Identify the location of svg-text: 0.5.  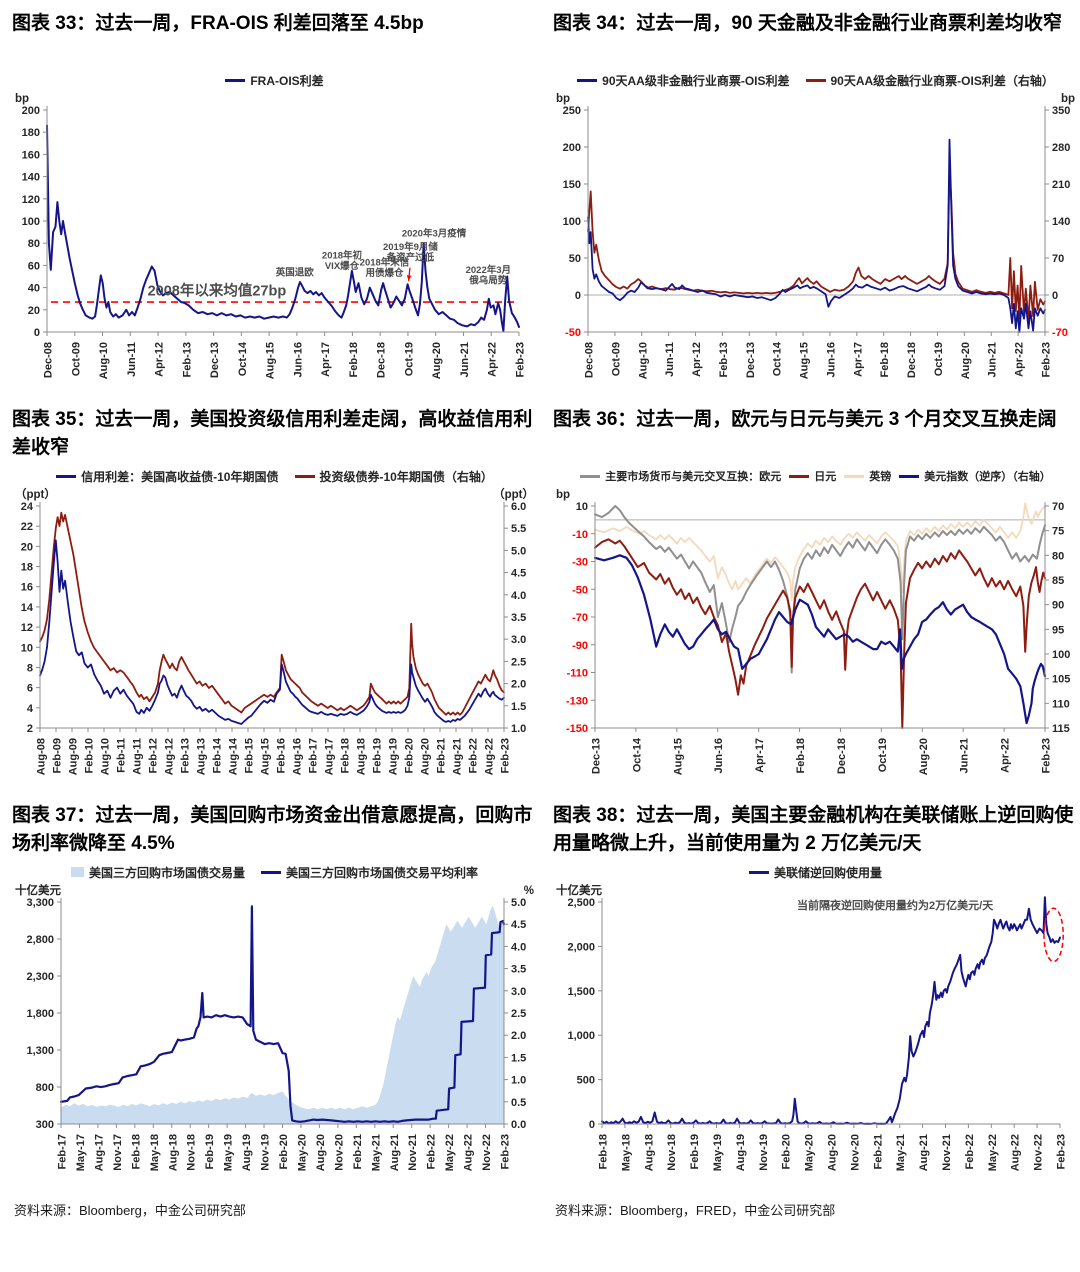
(518, 1103).